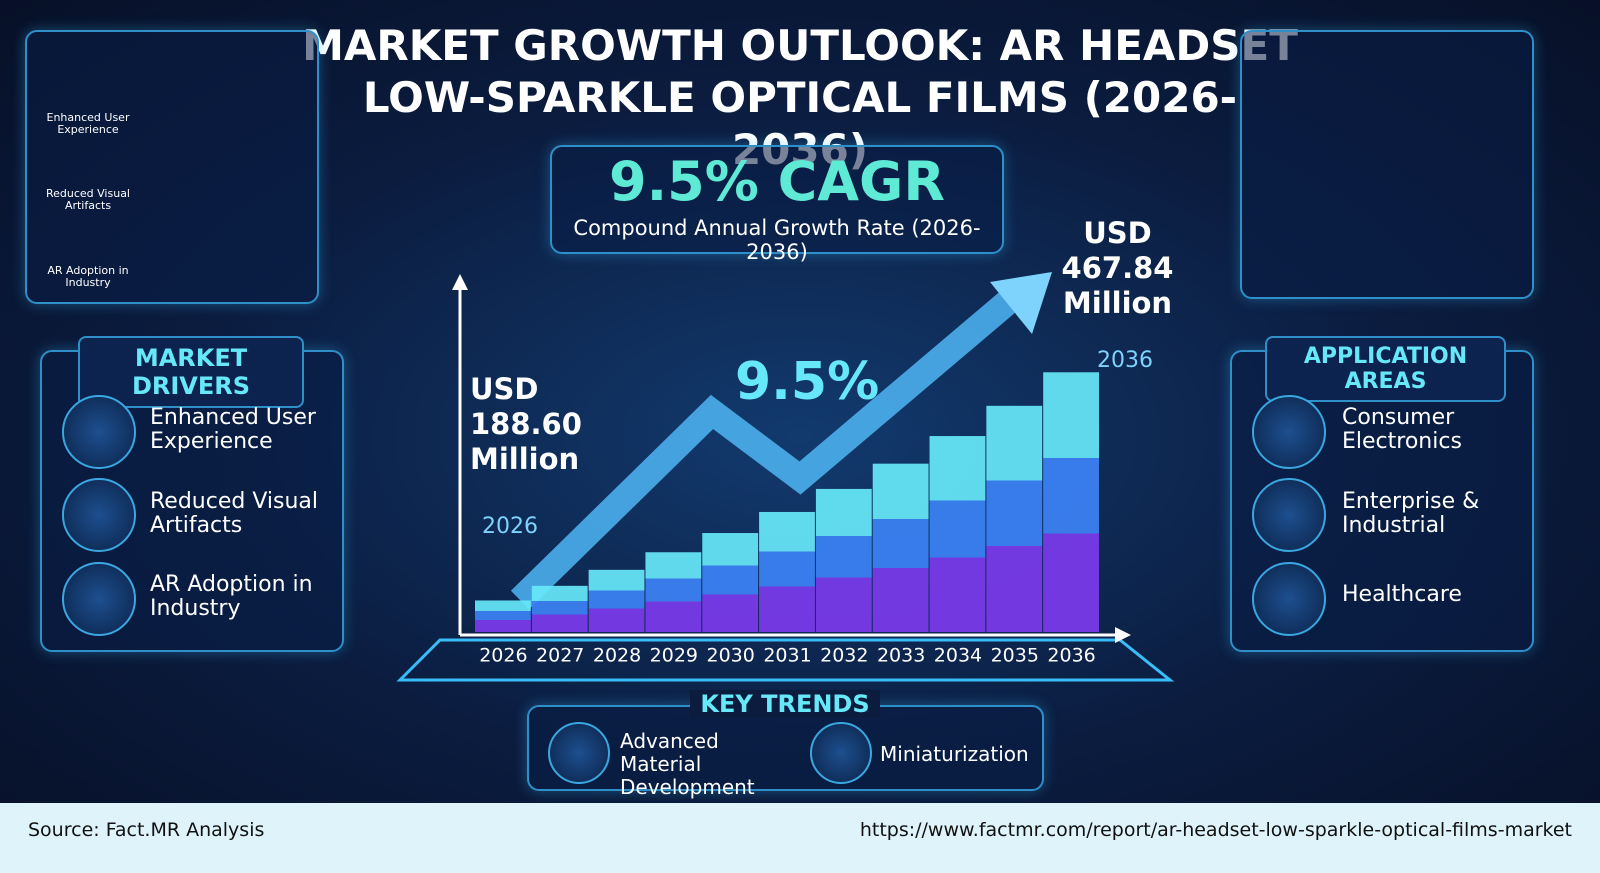 The width and height of the screenshot is (1600, 873). What do you see at coordinates (901, 656) in the screenshot?
I see `x-tick-label: 2033` at bounding box center [901, 656].